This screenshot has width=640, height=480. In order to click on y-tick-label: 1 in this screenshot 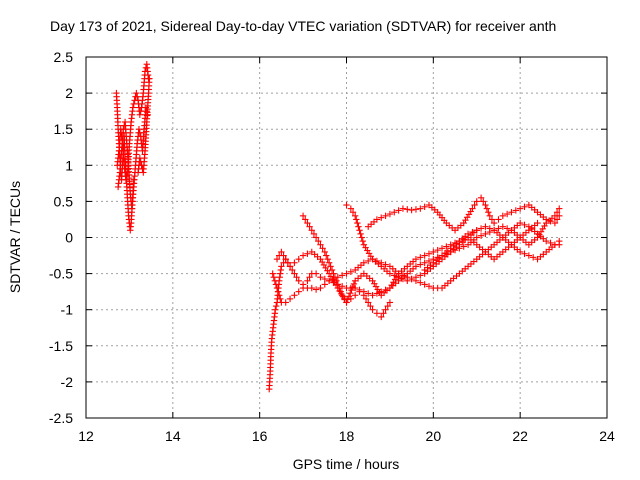, I will do `click(69, 165)`.